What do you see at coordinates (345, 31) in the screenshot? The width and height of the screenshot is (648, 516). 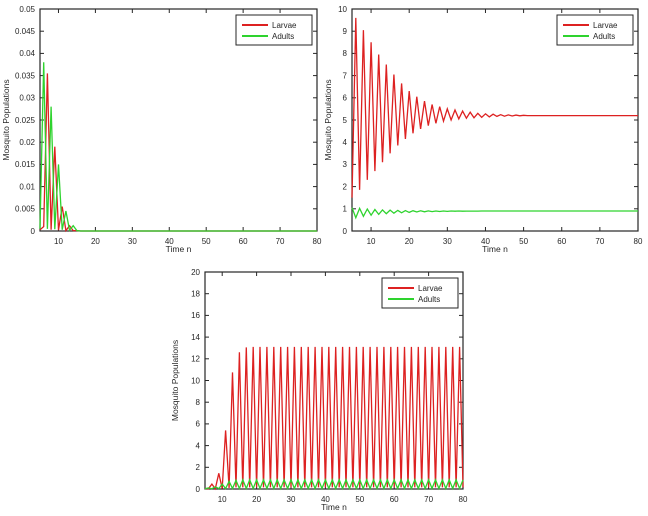 I see `y-tick-label: 9` at bounding box center [345, 31].